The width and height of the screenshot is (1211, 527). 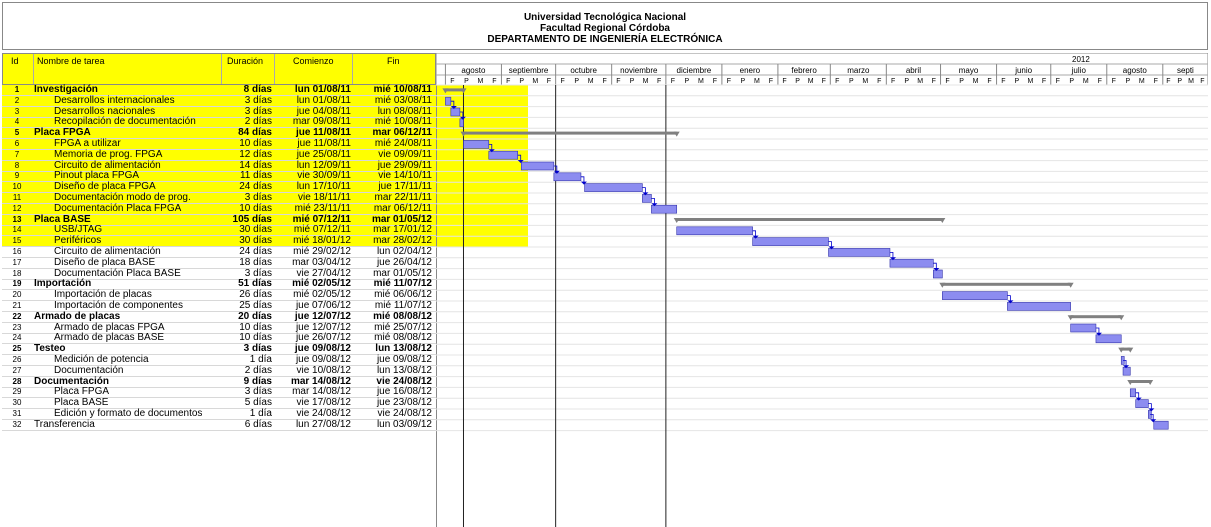 I want to click on timescale-header, so click(x=822, y=69).